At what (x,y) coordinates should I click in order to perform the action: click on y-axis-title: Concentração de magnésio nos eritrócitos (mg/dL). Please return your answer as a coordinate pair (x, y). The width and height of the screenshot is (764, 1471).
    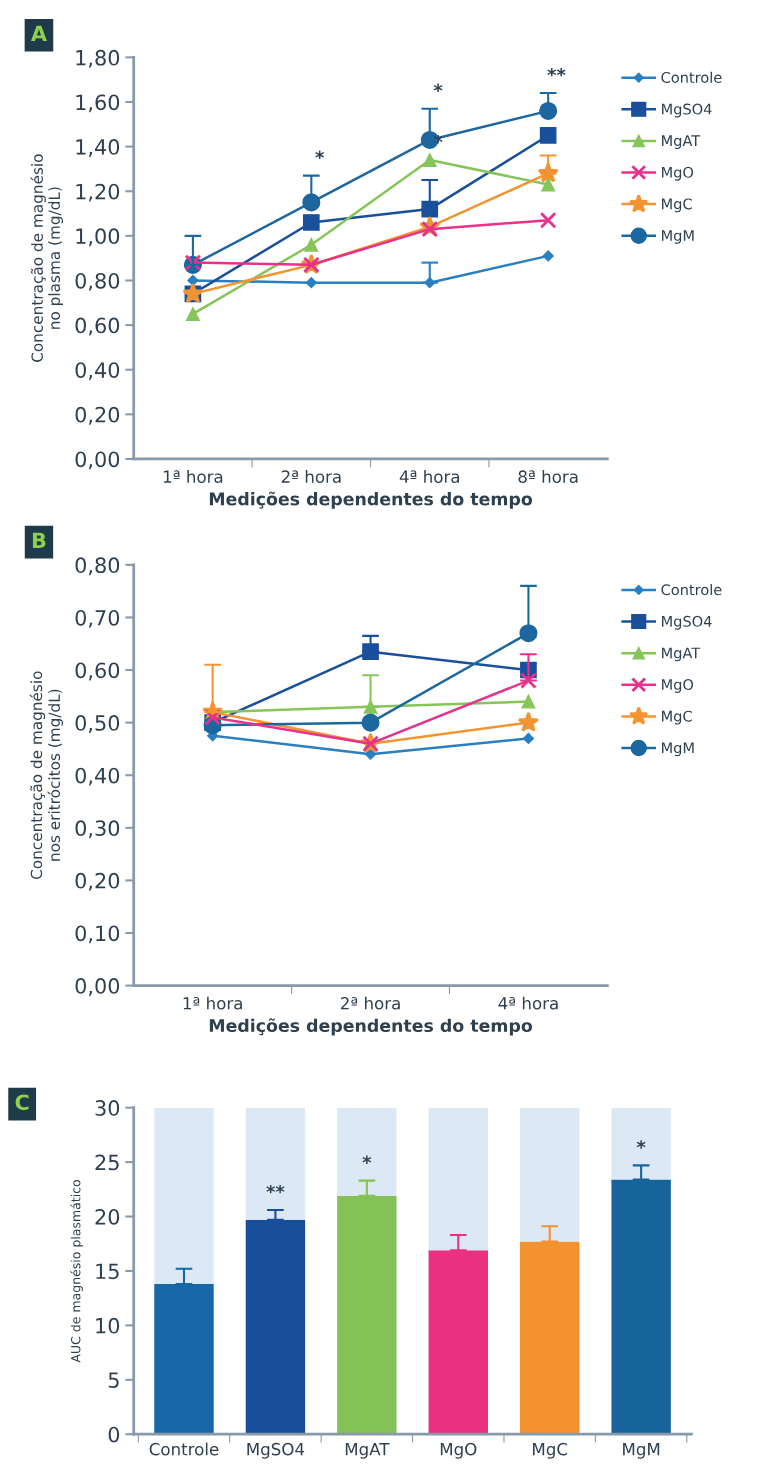
    Looking at the image, I should click on (46, 775).